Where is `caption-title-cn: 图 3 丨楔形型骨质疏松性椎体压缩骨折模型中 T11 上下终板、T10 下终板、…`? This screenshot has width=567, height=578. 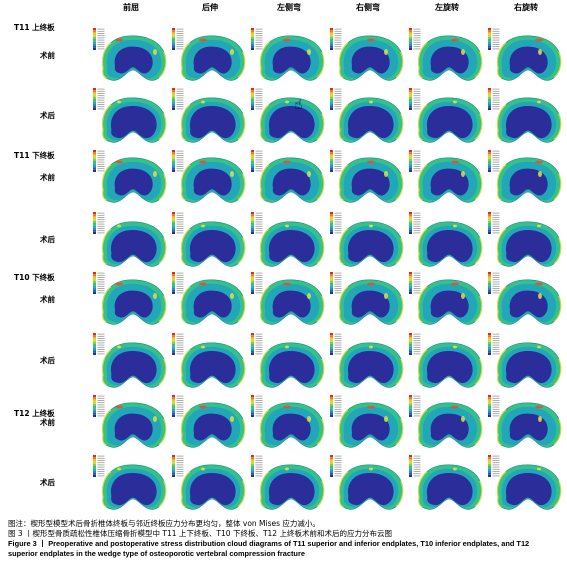 caption-title-cn: 图 3 丨楔形型骨质疏松性椎体压缩骨折模型中 T11 上下终板、T10 下终板、… is located at coordinates (200, 533).